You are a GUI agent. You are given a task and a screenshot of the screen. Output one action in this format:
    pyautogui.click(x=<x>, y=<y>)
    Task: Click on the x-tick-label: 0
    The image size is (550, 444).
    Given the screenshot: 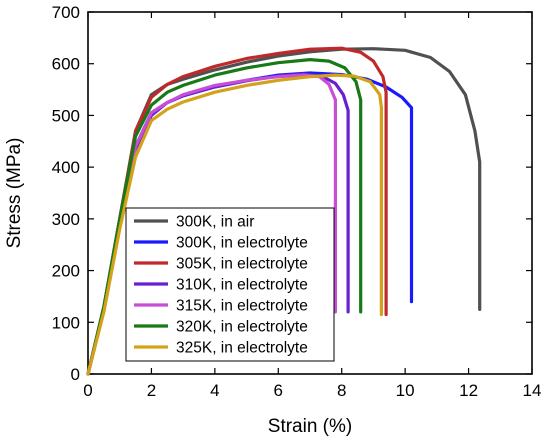 What is the action you would take?
    pyautogui.click(x=87, y=390)
    